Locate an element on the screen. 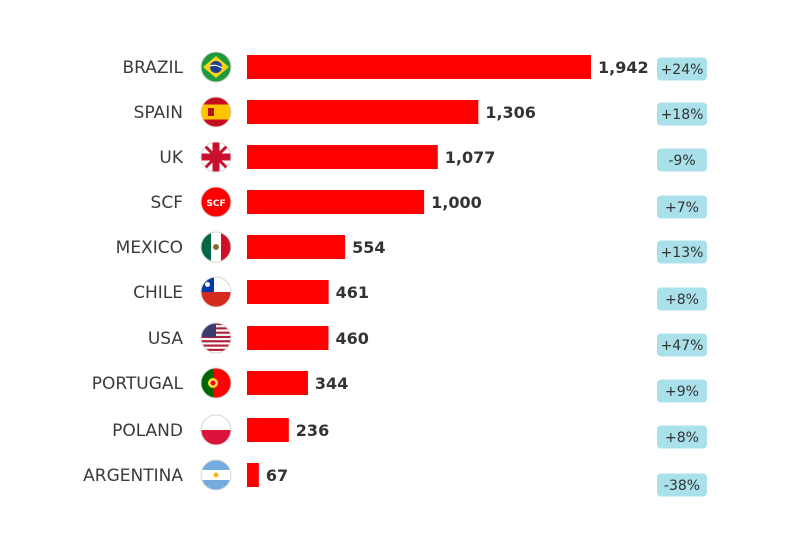 This screenshot has height=535, width=812. bar-row: MEXICO 554 +13% is located at coordinates (411, 247).